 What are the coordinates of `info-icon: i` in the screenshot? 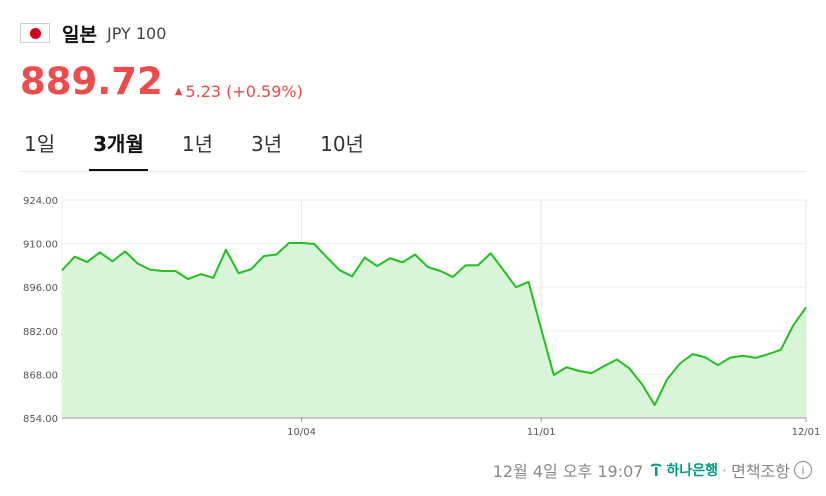 It's located at (803, 470).